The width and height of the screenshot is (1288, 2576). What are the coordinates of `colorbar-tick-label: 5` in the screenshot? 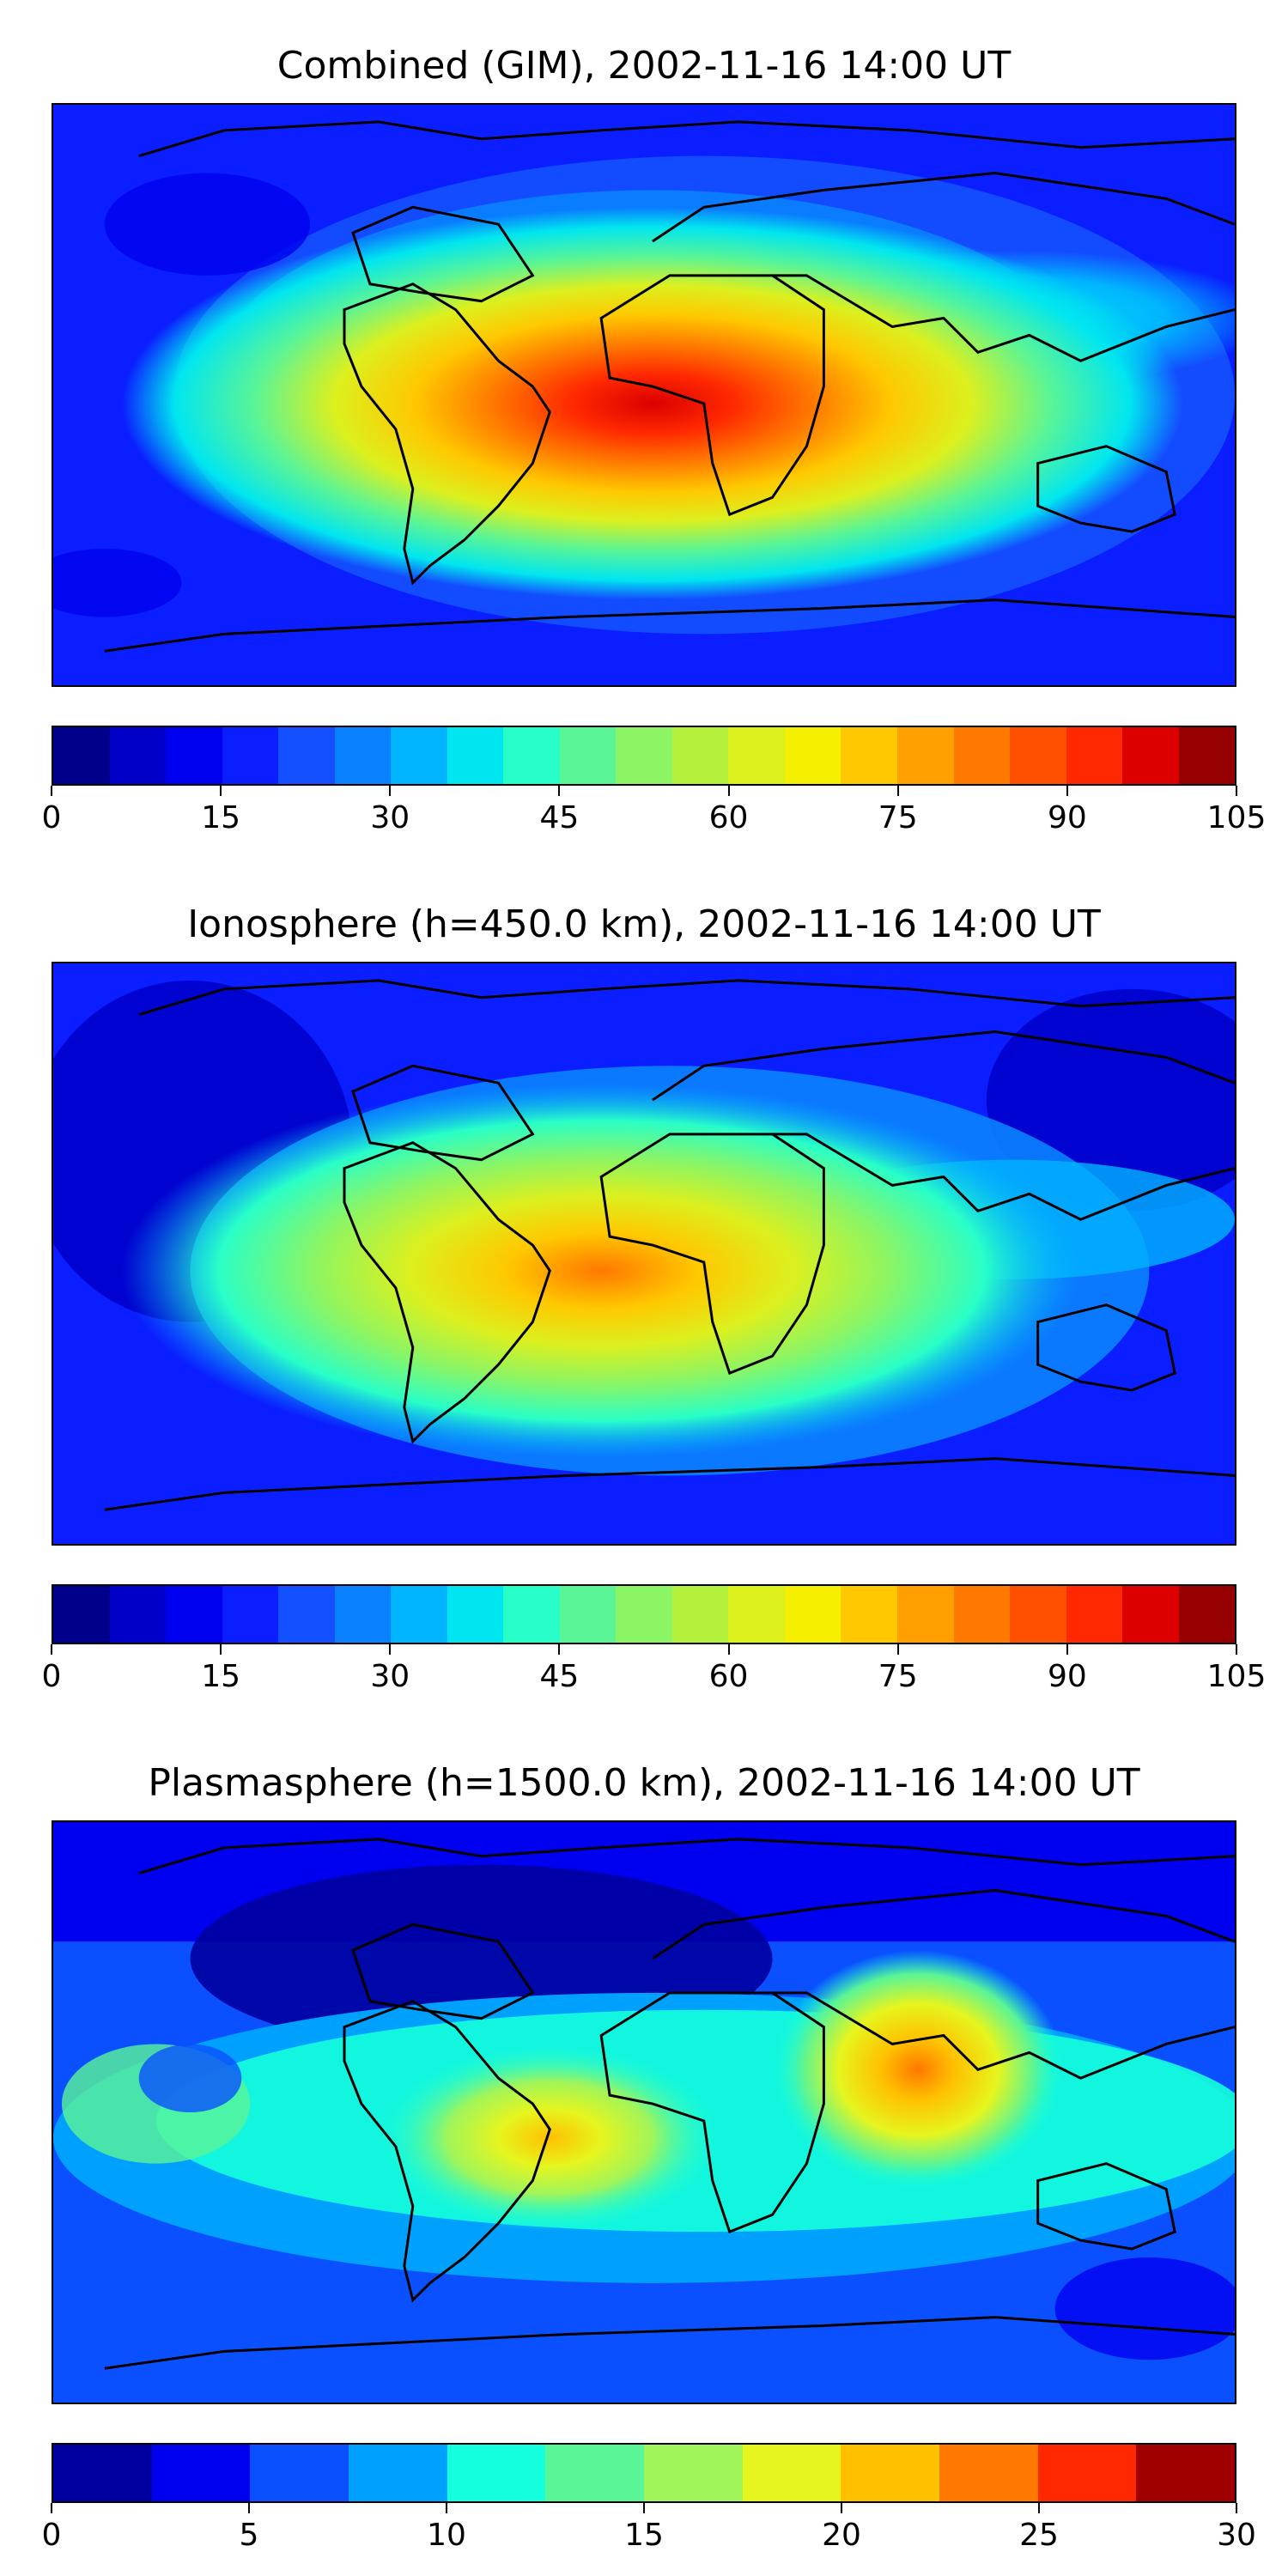 It's located at (249, 2536).